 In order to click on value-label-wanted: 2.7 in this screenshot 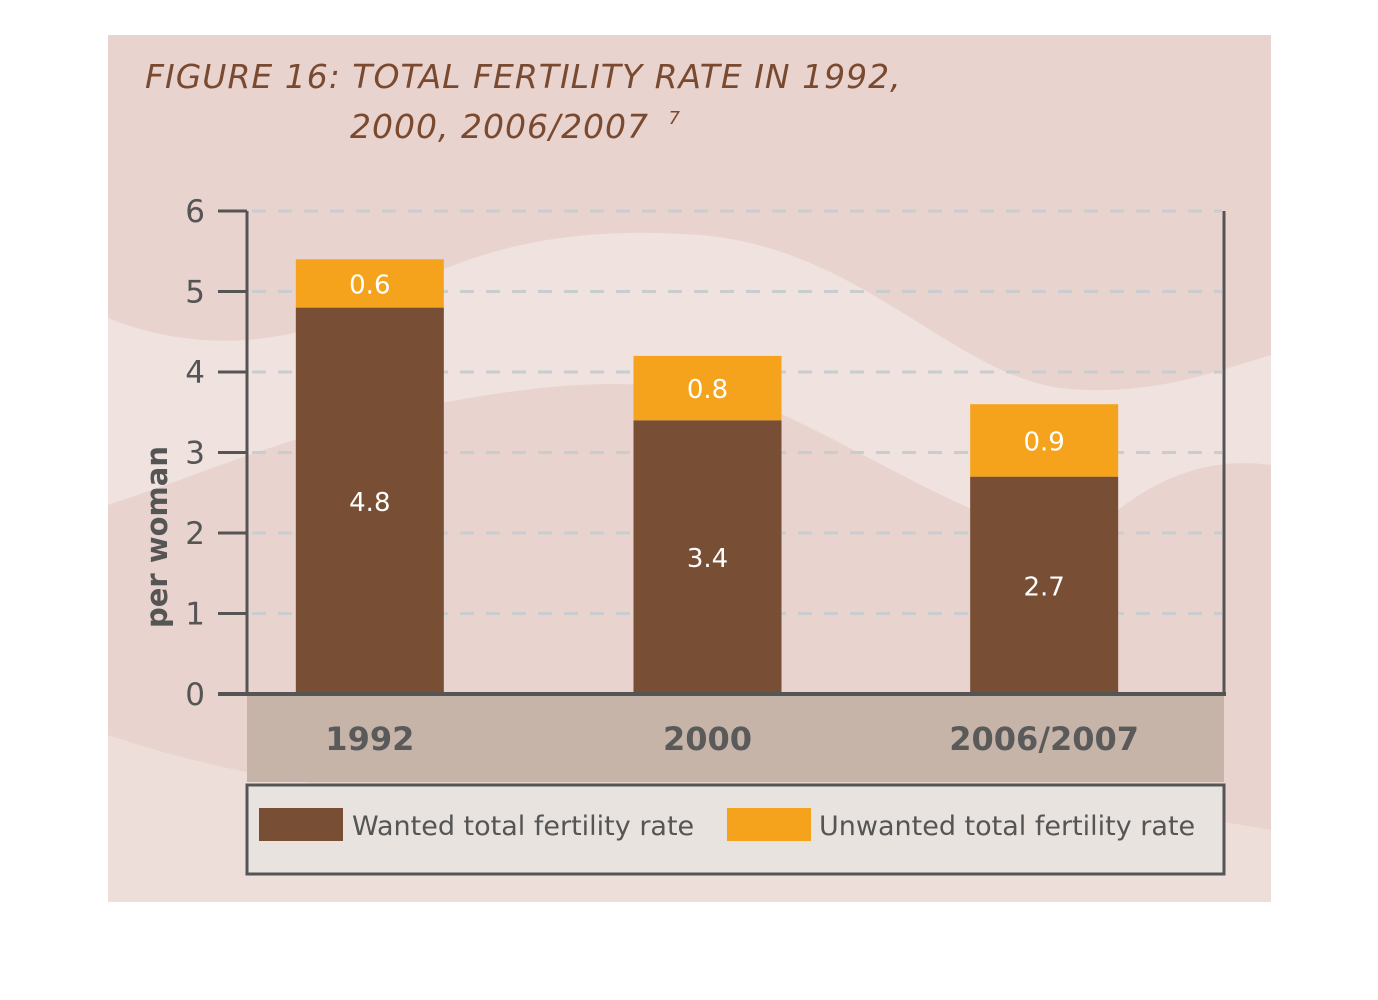, I will do `click(1043, 587)`.